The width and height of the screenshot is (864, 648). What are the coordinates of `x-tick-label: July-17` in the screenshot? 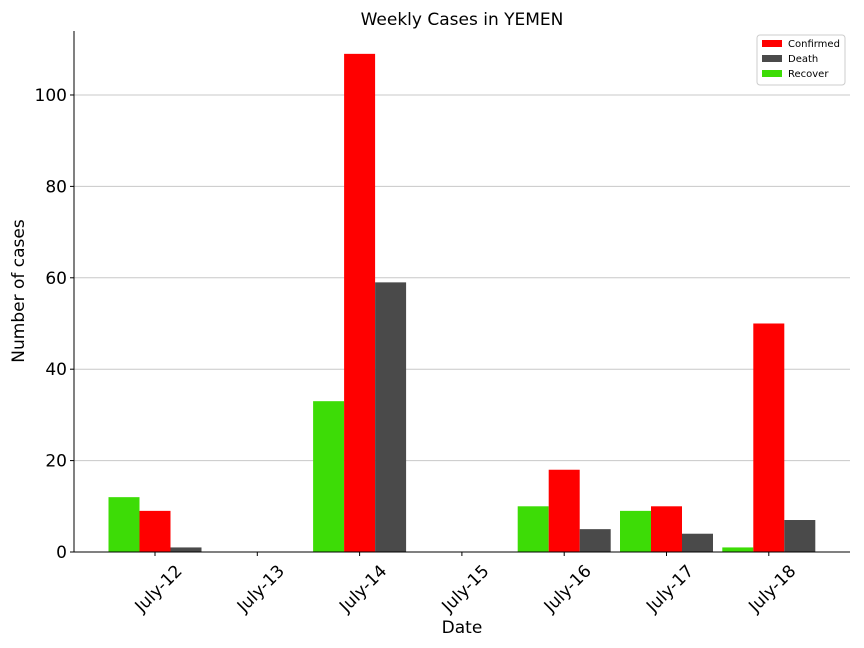 It's located at (670, 589).